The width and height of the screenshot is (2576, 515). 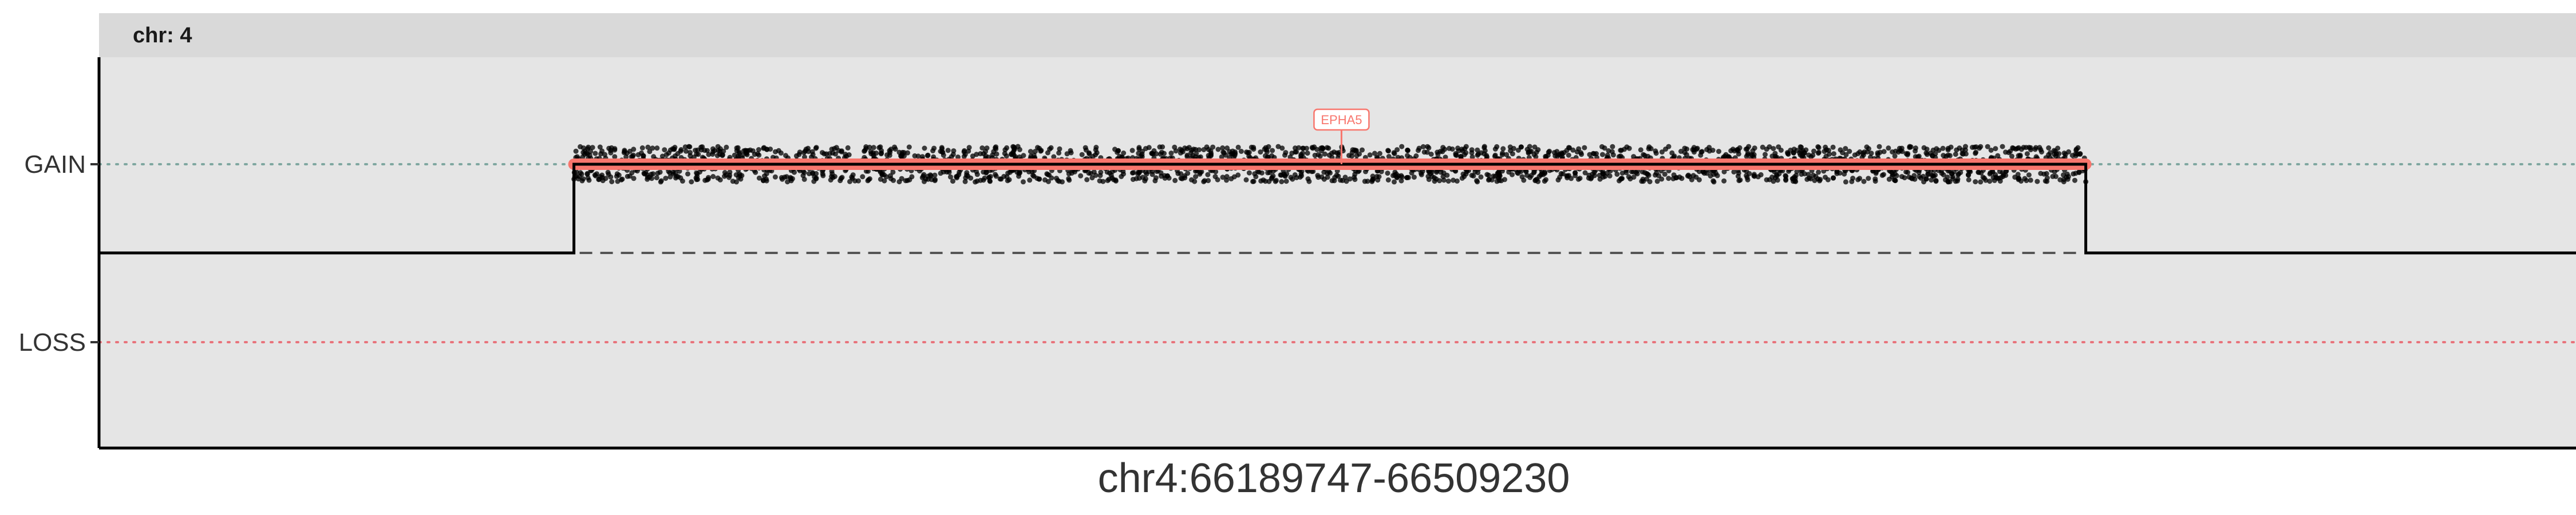 What do you see at coordinates (1337, 35) in the screenshot?
I see `facet-strip` at bounding box center [1337, 35].